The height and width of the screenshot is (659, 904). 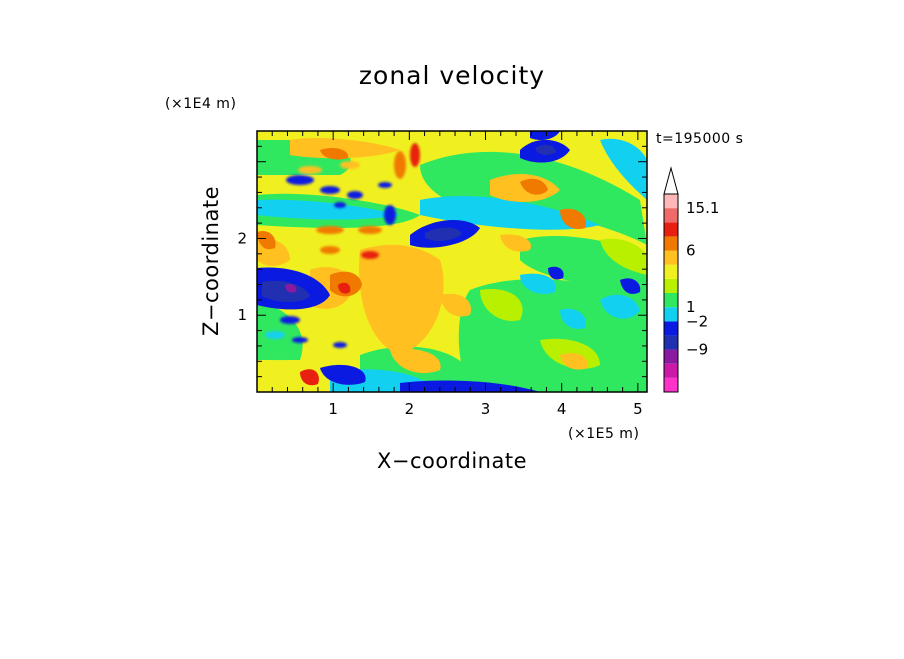 What do you see at coordinates (242, 238) in the screenshot?
I see `y-tick-label: 2` at bounding box center [242, 238].